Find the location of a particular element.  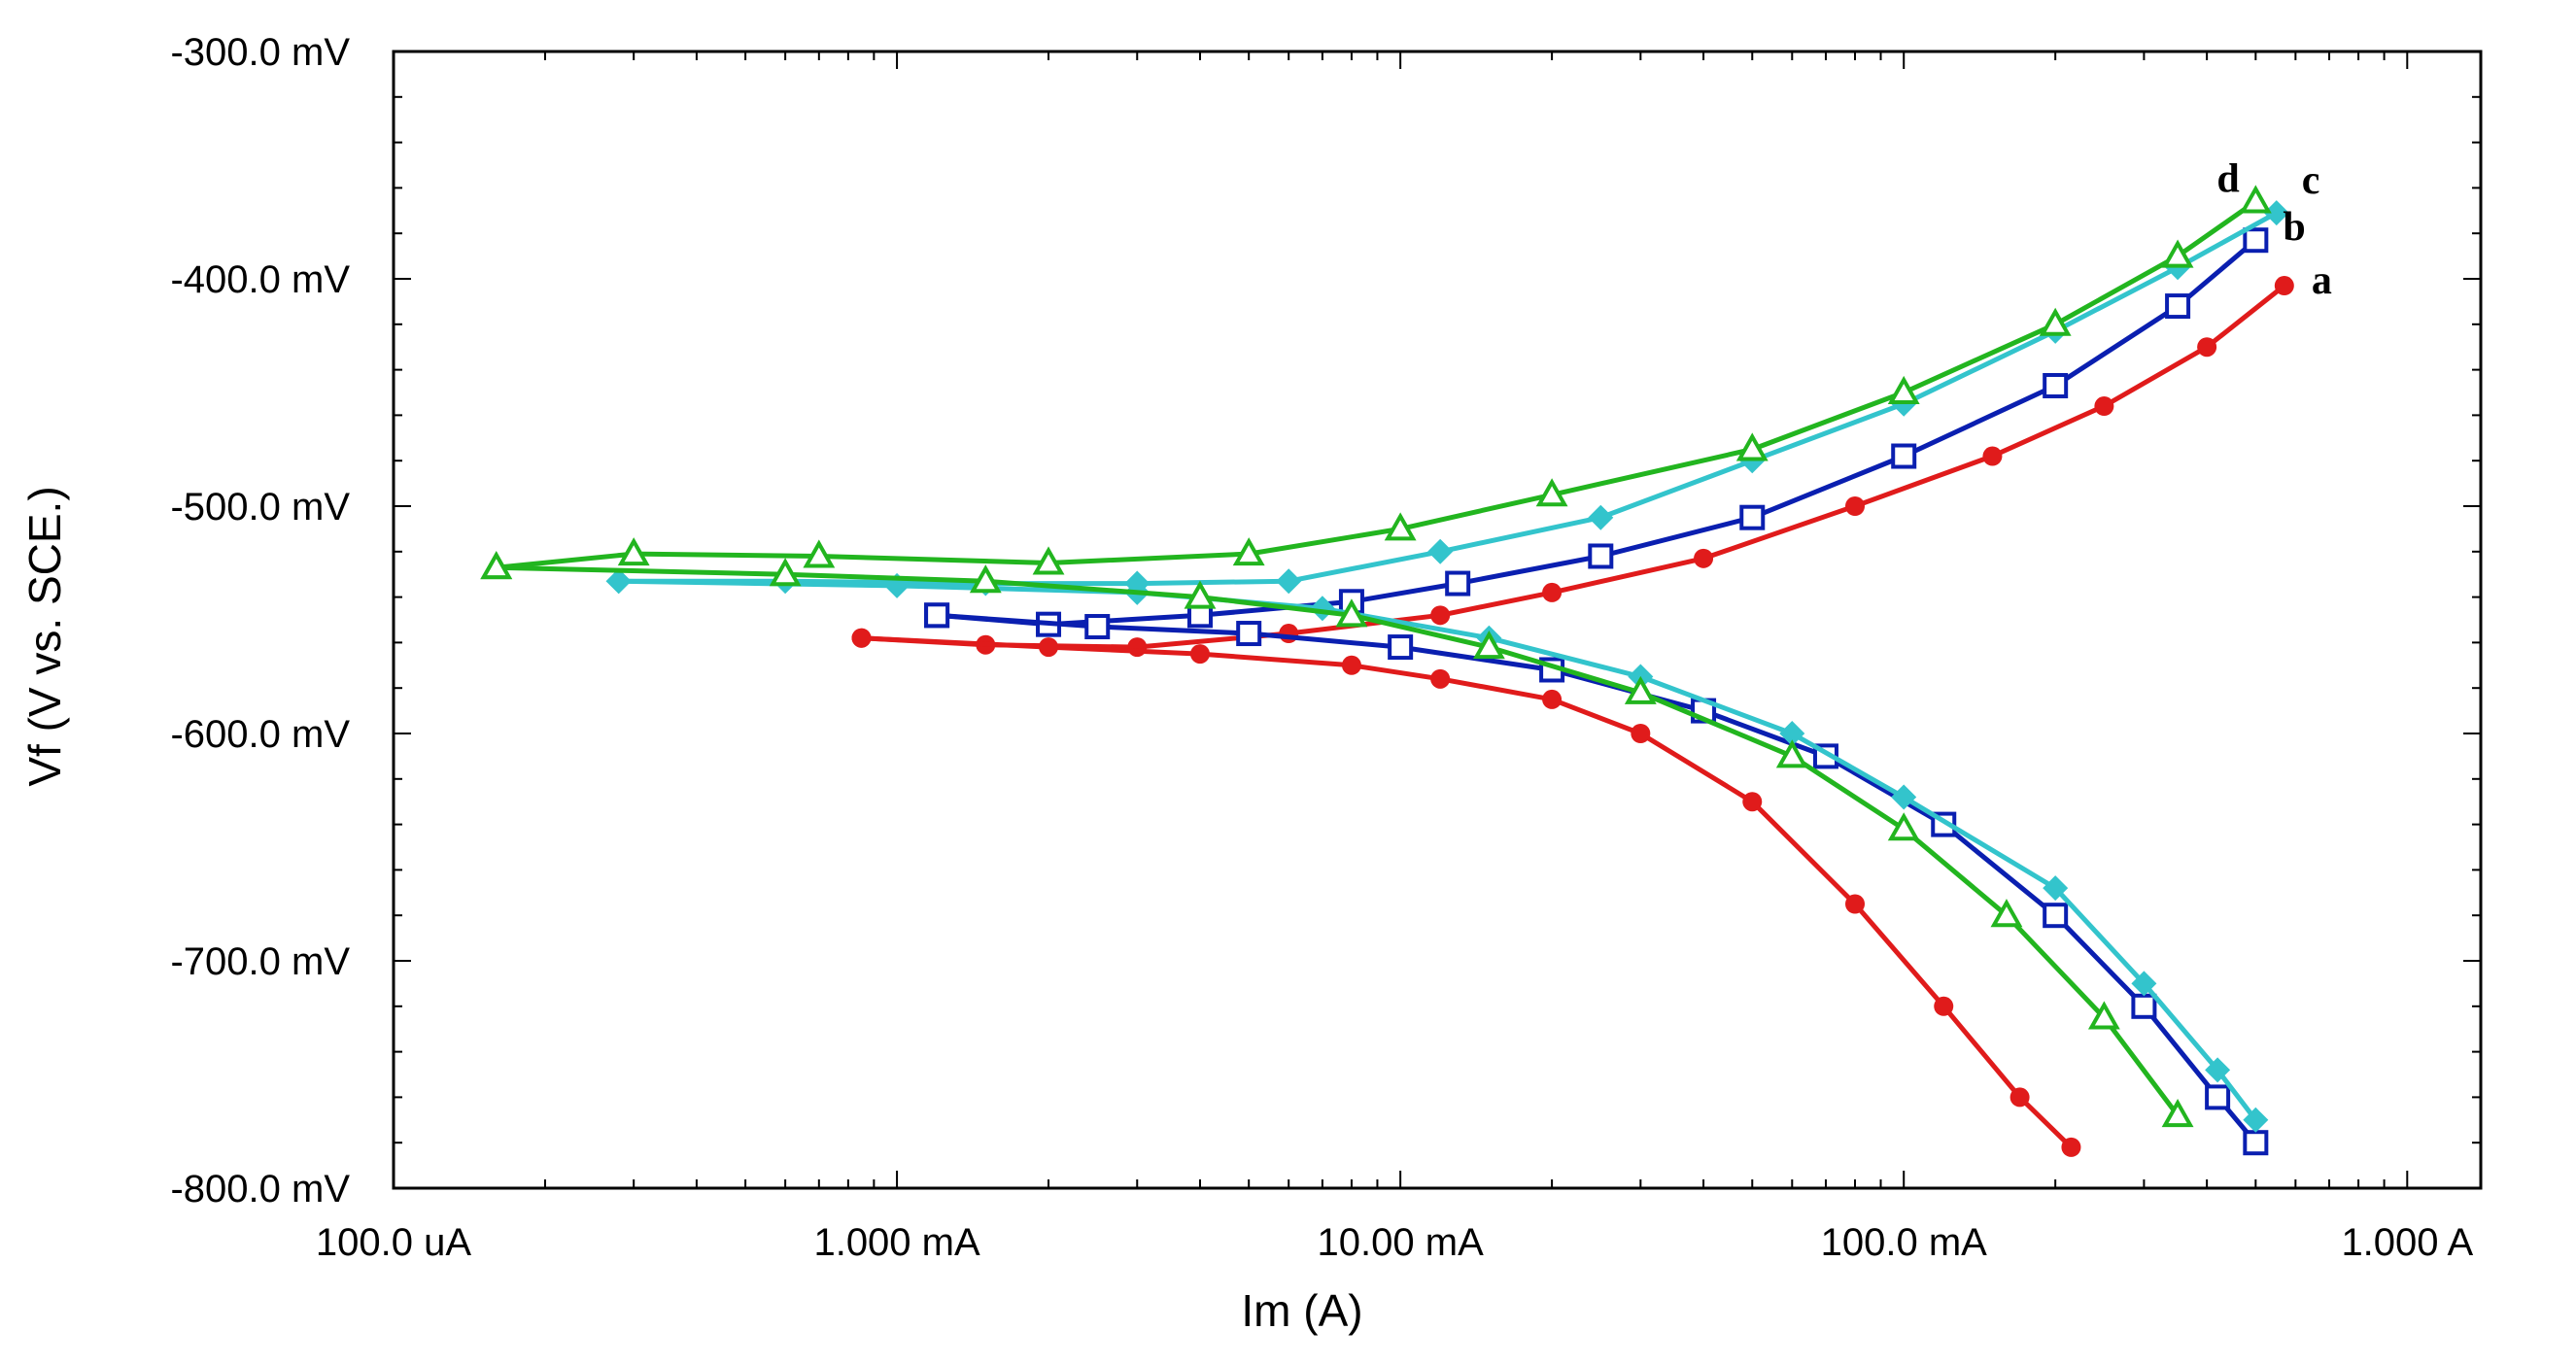

y-tick-label: -800.0 mV is located at coordinates (260, 1189).